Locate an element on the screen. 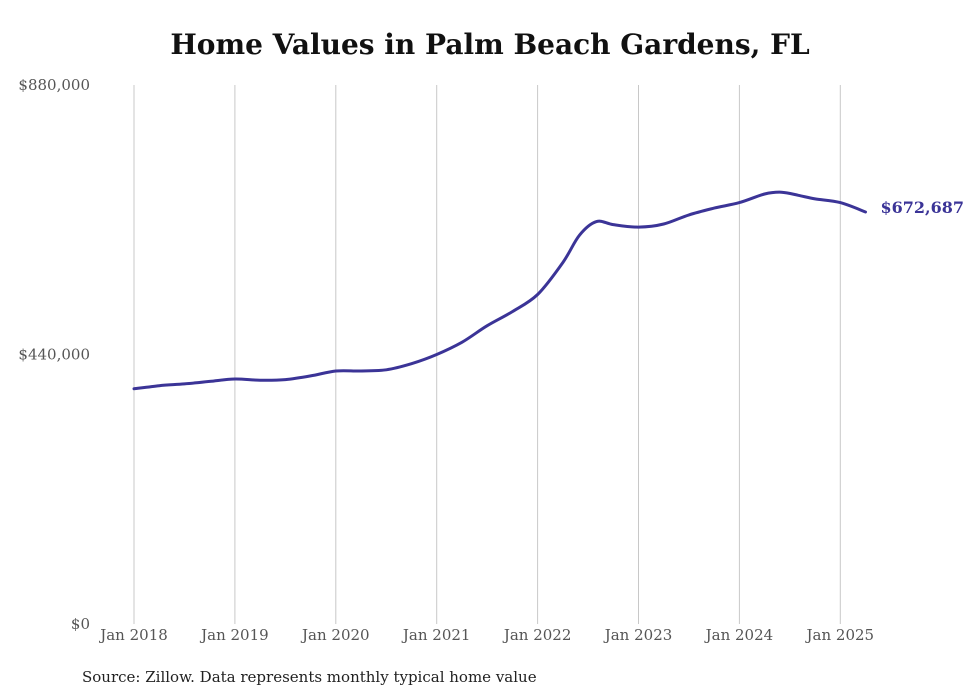 This screenshot has width=980, height=699. x-tick-label: Jan 2019 is located at coordinates (234, 635).